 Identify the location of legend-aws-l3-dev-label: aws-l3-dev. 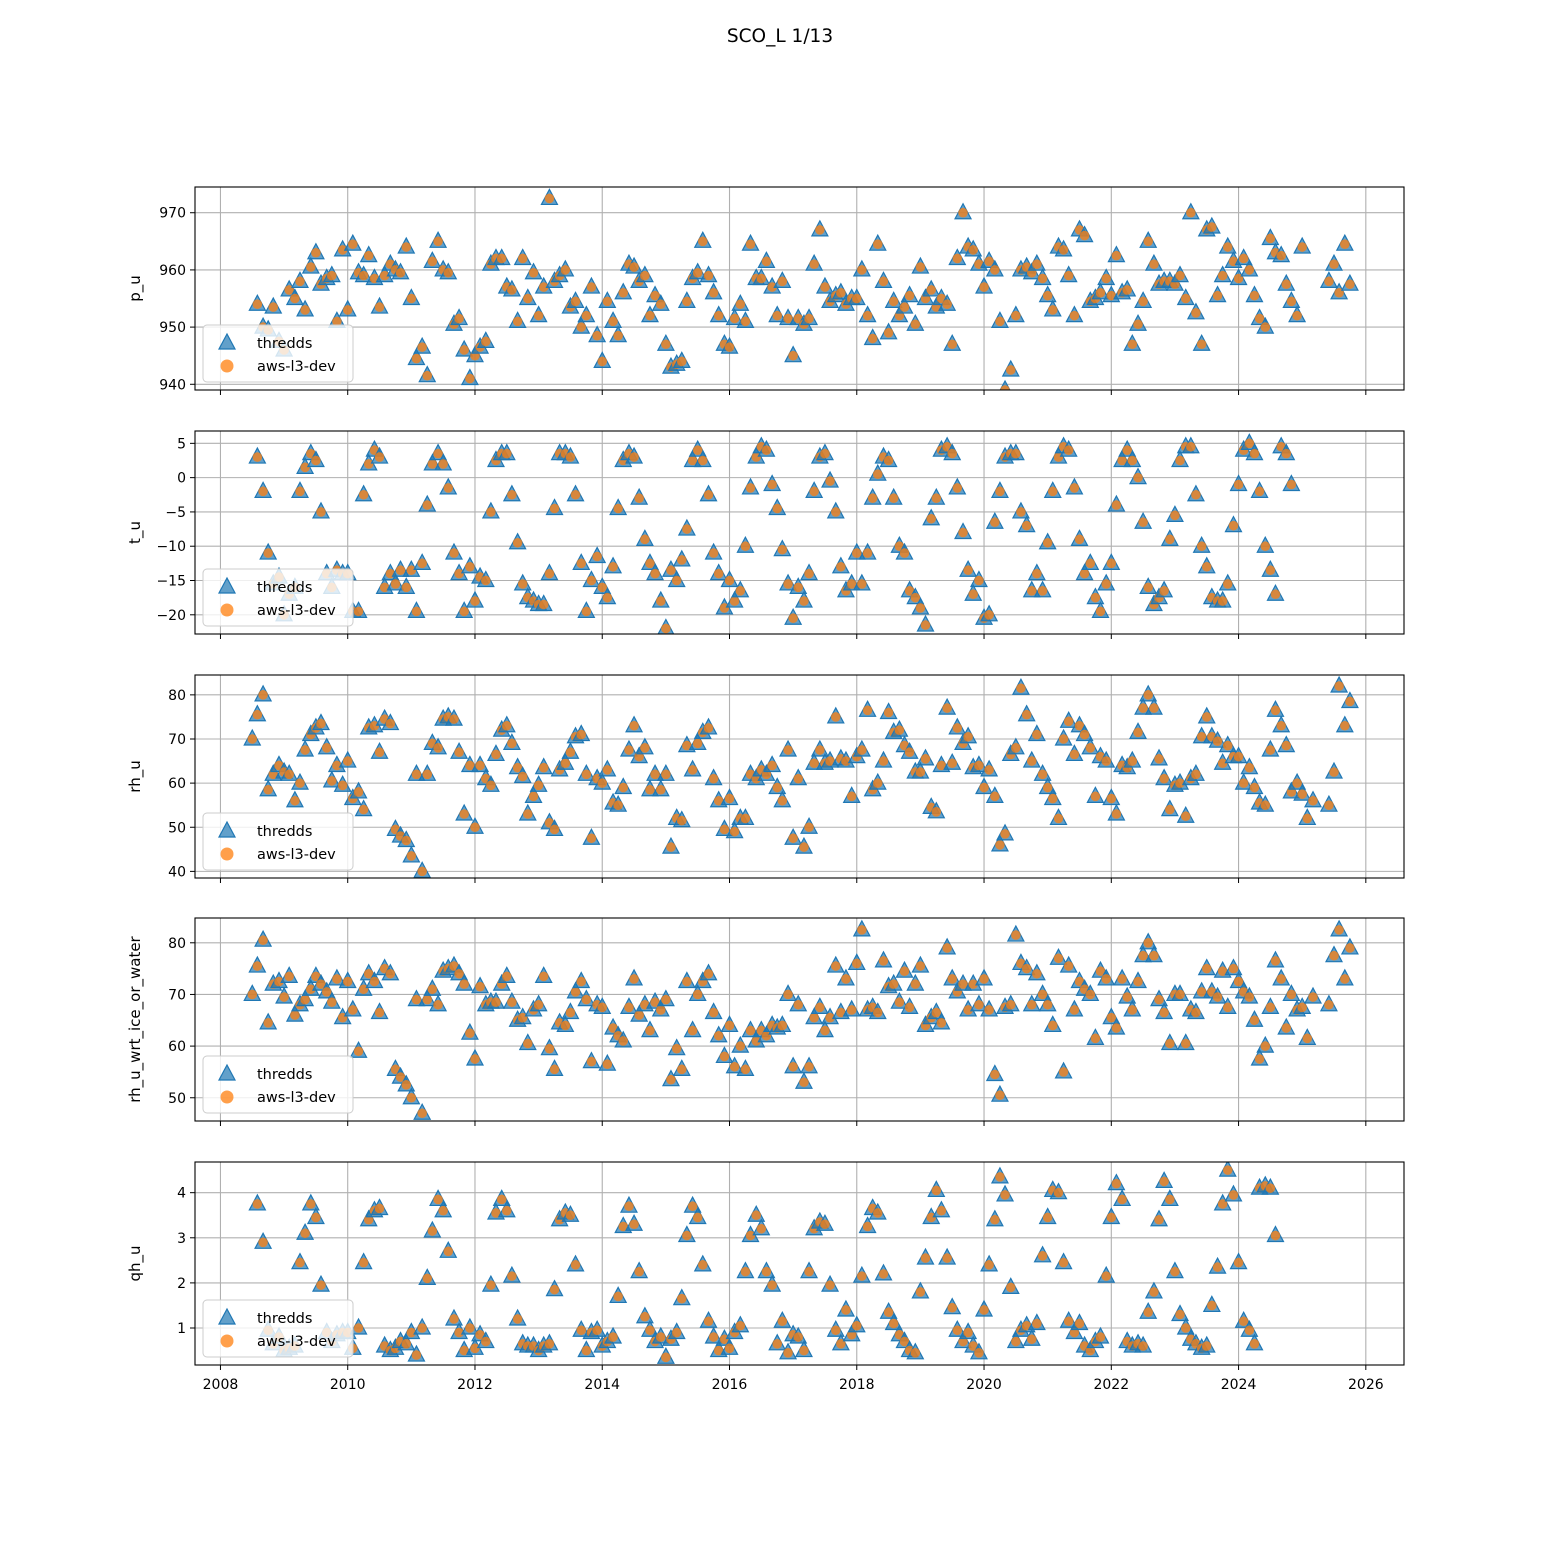
(296, 1342).